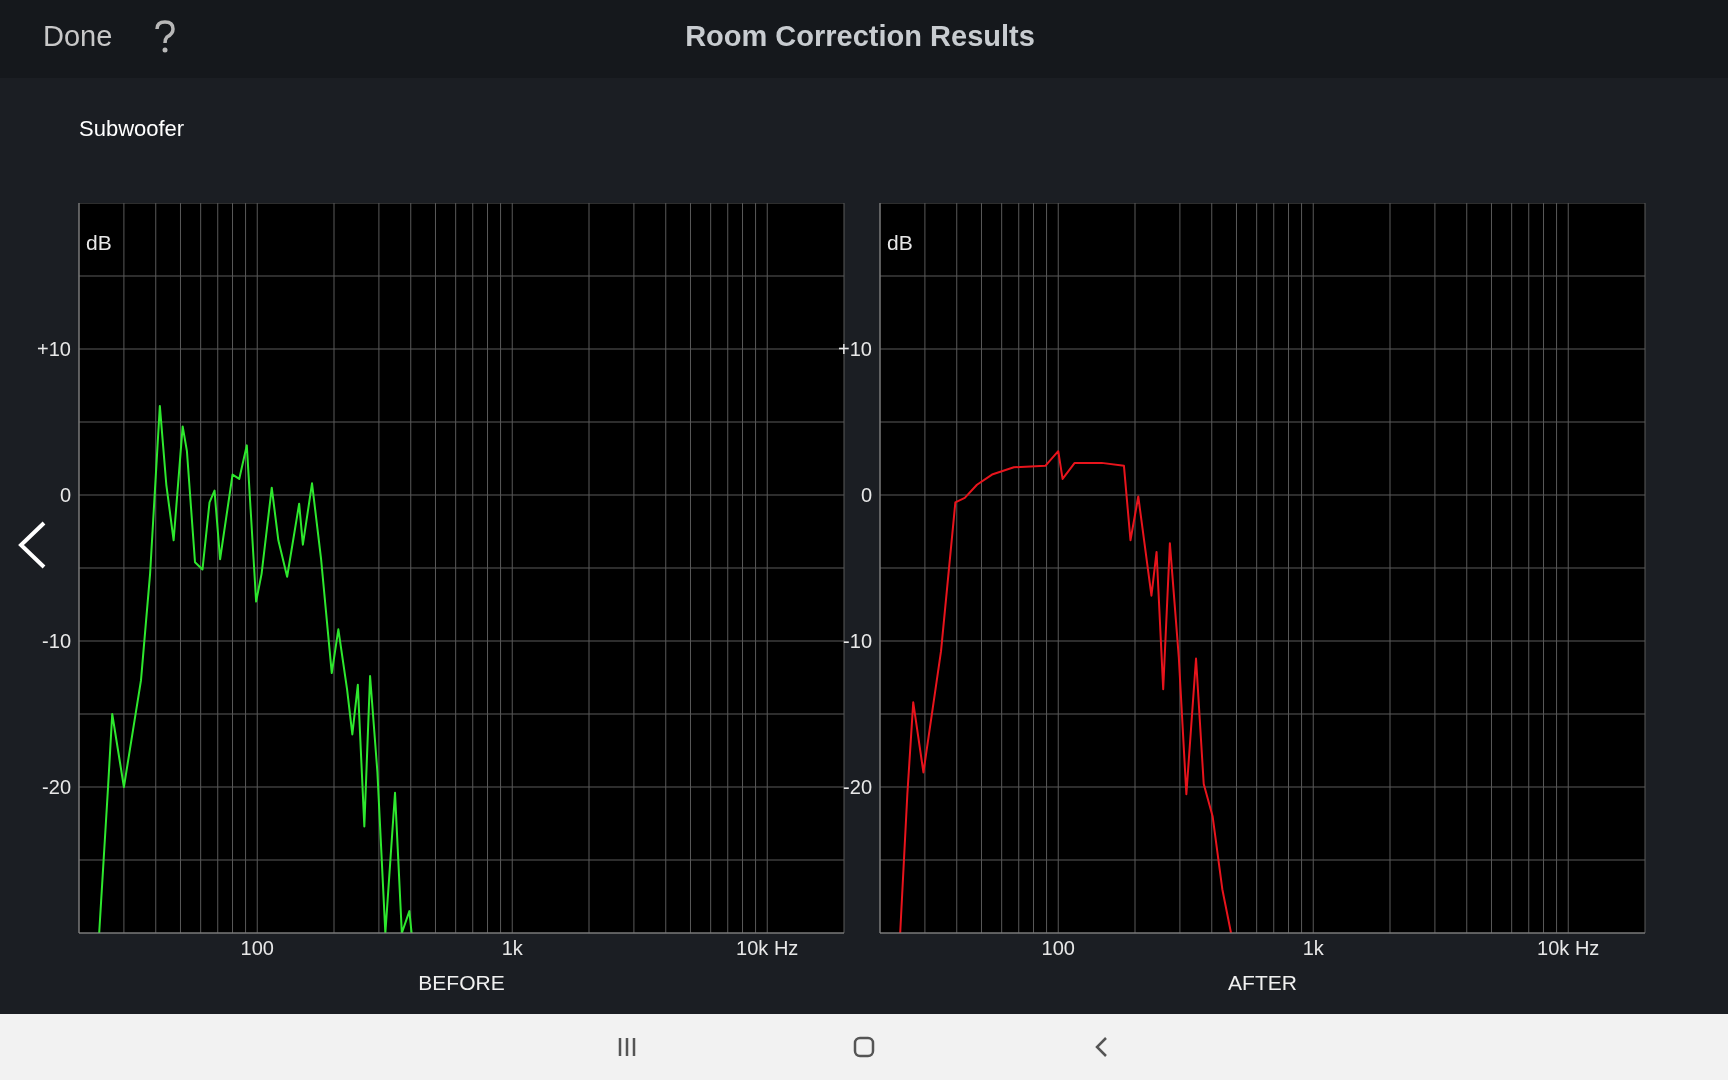 The image size is (1728, 1080). Describe the element at coordinates (860, 36) in the screenshot. I see `chart-title: Room Correction Results` at that location.